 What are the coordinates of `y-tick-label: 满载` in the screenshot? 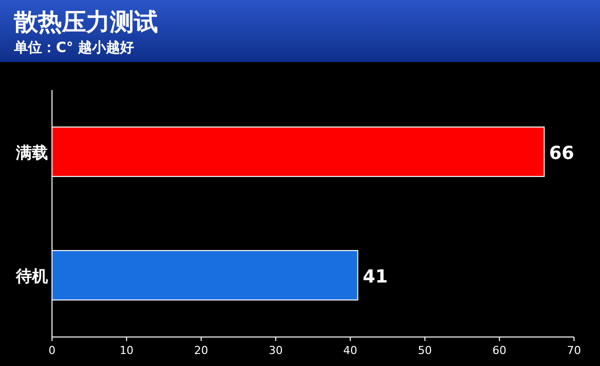 It's located at (31, 152).